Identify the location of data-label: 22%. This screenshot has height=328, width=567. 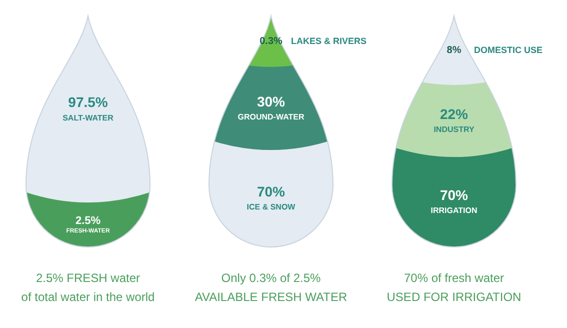
(454, 114).